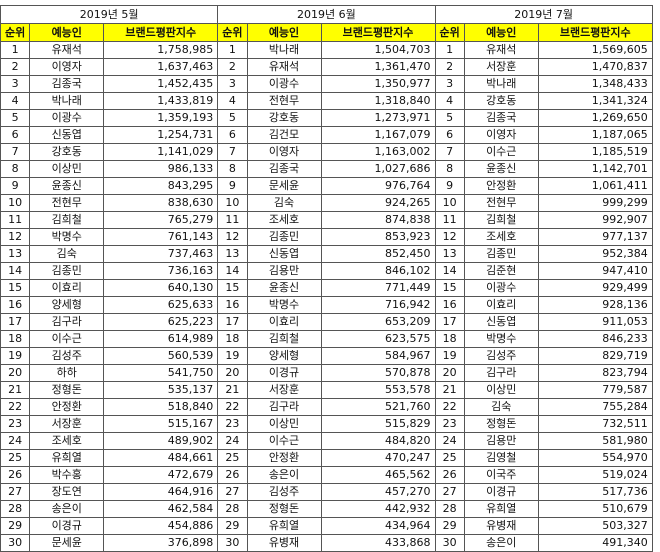  Describe the element at coordinates (67, 373) in the screenshot. I see `name-cell: 하하` at that location.